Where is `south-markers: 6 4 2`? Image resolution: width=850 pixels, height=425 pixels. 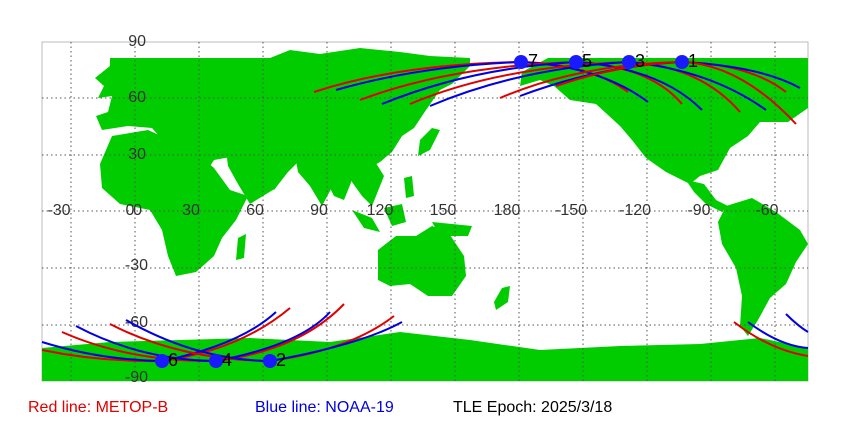
south-markers: 6 4 2 is located at coordinates (220, 360).